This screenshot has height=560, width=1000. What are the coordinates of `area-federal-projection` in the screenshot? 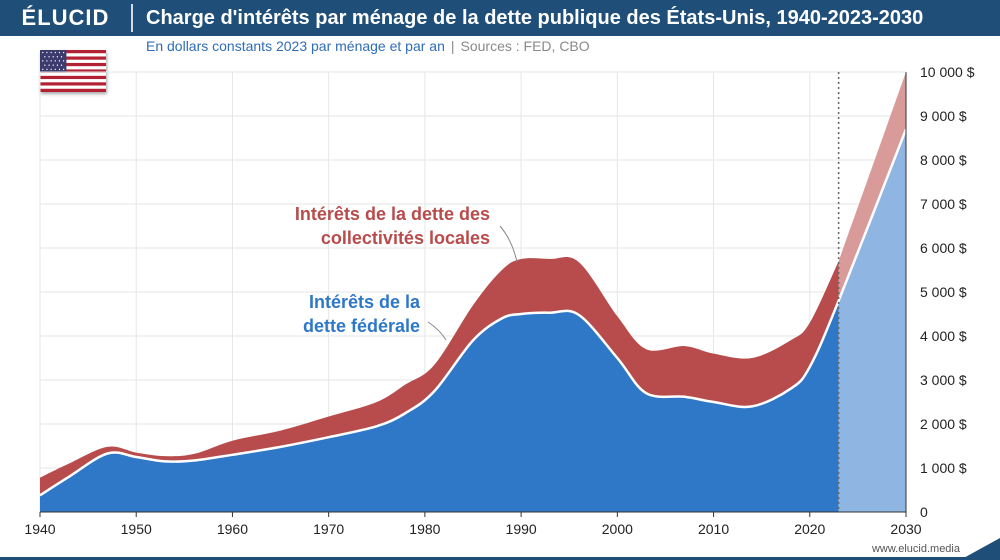 It's located at (872, 320).